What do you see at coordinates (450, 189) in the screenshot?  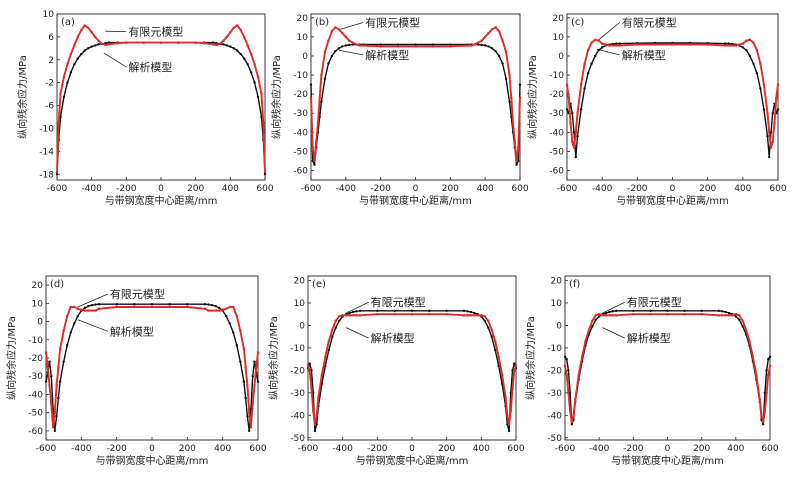 I see `x-tick-label: 200` at bounding box center [450, 189].